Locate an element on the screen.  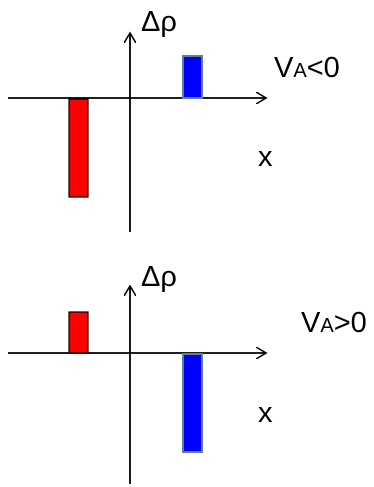
bias-condition-label: VA>0 is located at coordinates (334, 323).